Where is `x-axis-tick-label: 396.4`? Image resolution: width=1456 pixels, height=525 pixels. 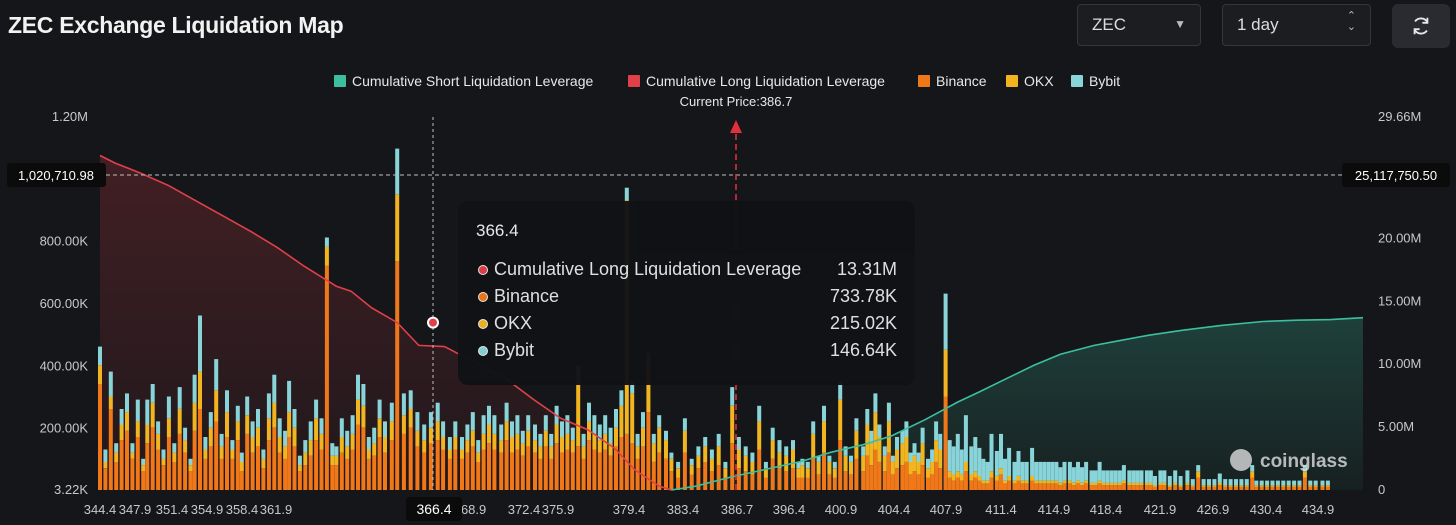 x-axis-tick-label: 396.4 is located at coordinates (789, 509).